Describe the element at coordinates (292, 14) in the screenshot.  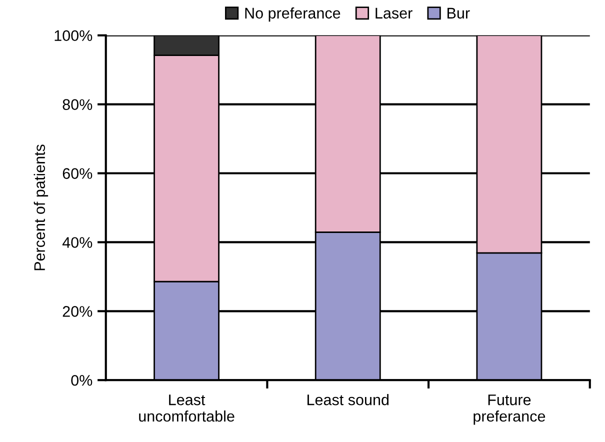
I see `legend-label: No preferance` at that location.